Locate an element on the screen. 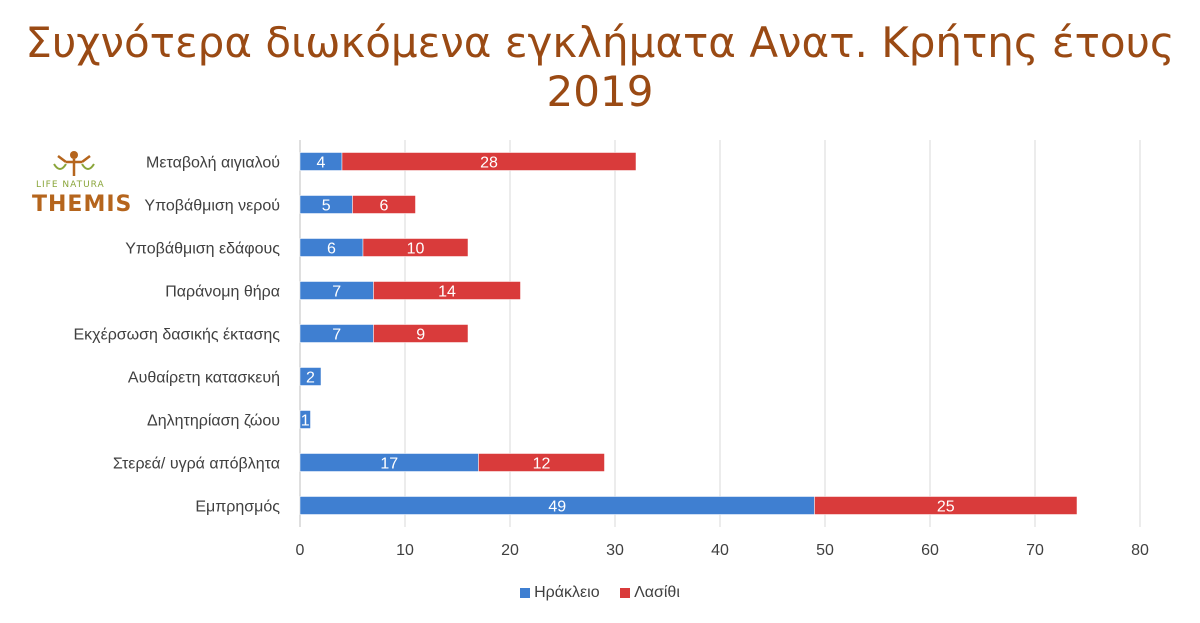 The image size is (1200, 623). legend-item-series-2: Λασίθι is located at coordinates (650, 593).